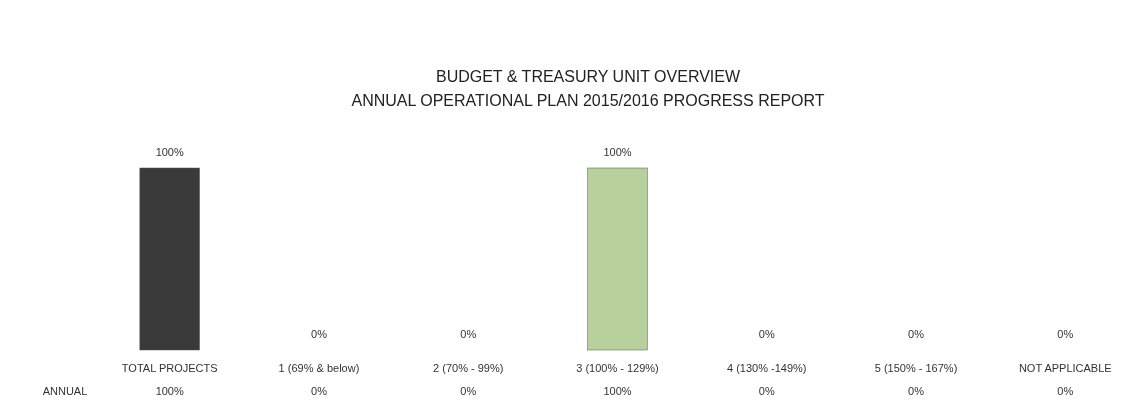 The height and width of the screenshot is (405, 1141). Describe the element at coordinates (617, 368) in the screenshot. I see `x-tick-label: 3 (100% - 129%)` at that location.